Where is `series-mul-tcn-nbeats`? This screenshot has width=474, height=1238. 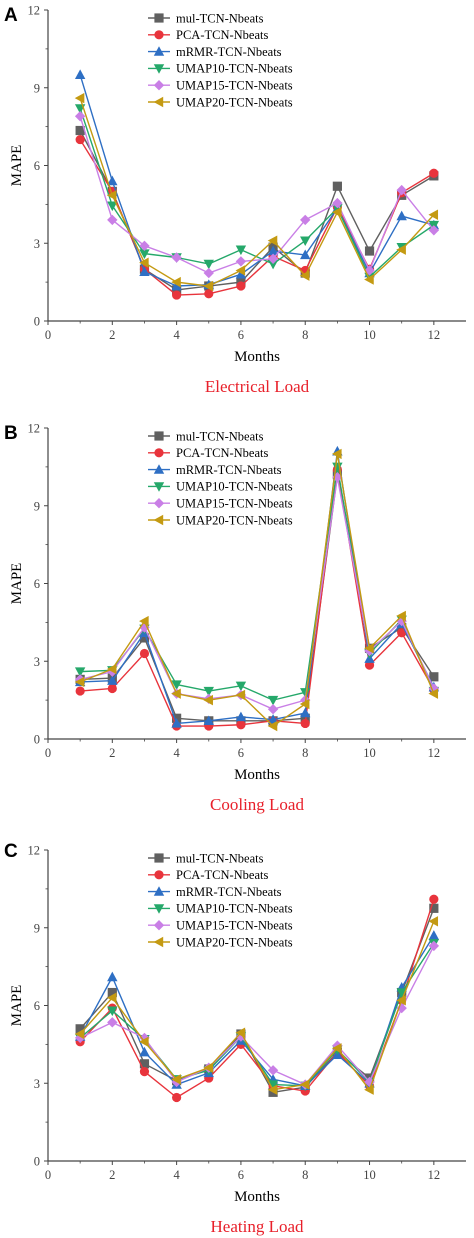 series-mul-tcn-nbeats is located at coordinates (257, 210).